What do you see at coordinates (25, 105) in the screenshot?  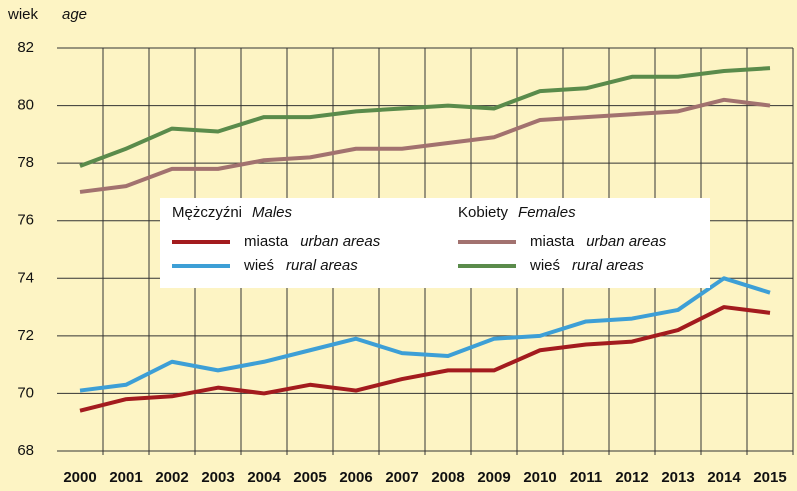 I see `y-tick-label: 80` at bounding box center [25, 105].